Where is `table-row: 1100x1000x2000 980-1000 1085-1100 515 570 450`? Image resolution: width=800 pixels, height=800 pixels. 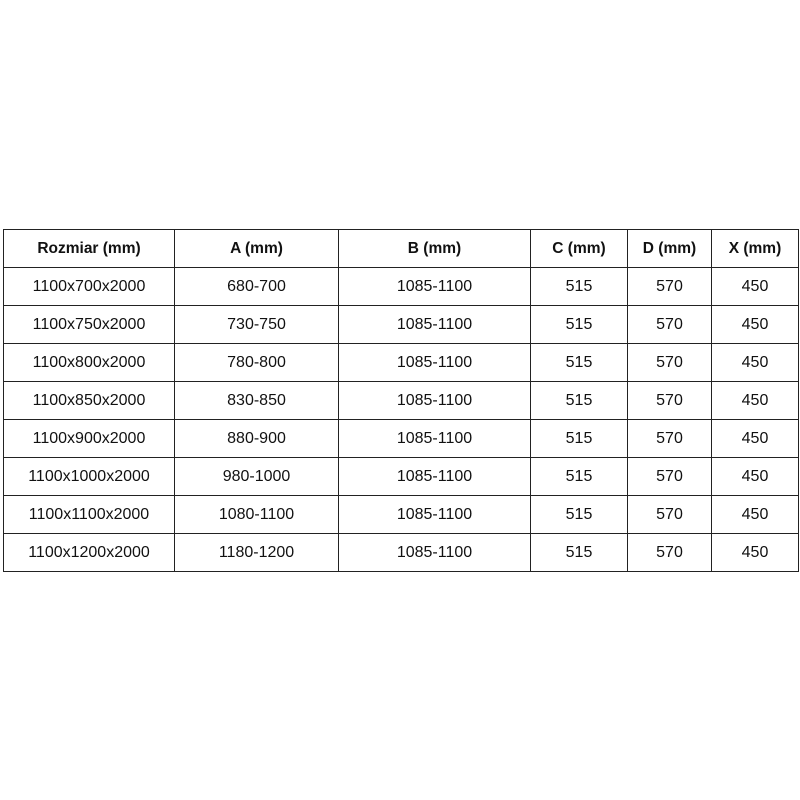 table-row: 1100x1000x2000 980-1000 1085-1100 515 570 450 is located at coordinates (401, 476).